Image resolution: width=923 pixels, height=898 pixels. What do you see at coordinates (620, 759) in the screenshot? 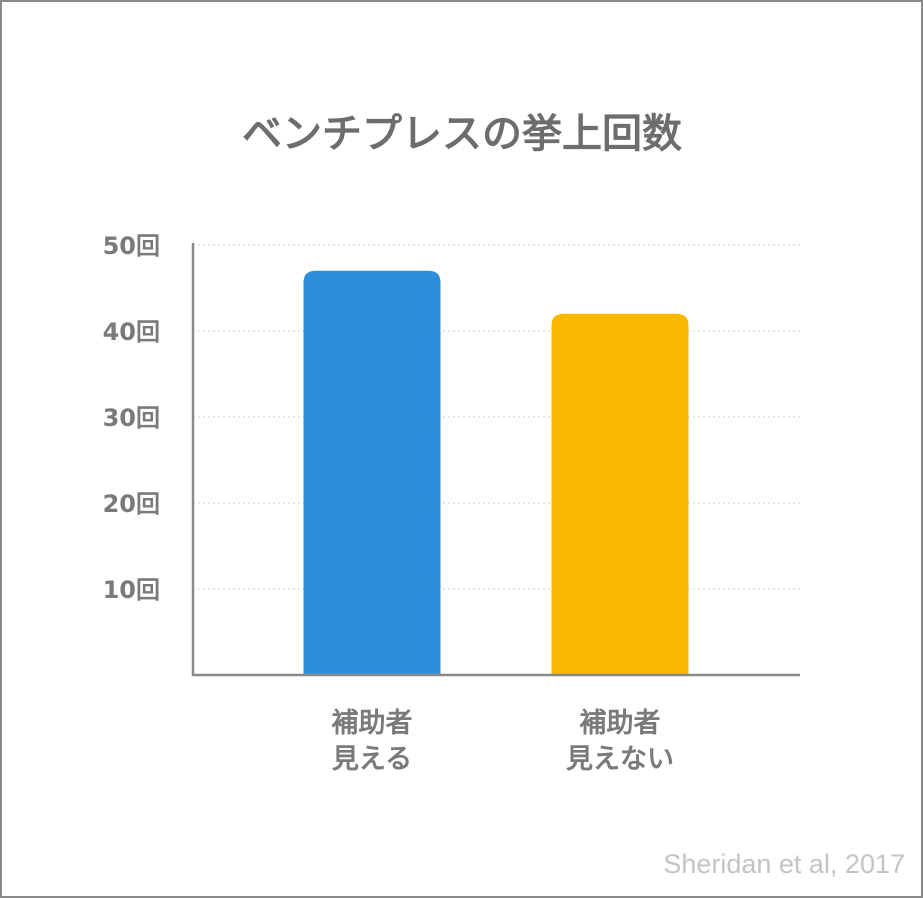
I see `category-label: 見えない` at bounding box center [620, 759].